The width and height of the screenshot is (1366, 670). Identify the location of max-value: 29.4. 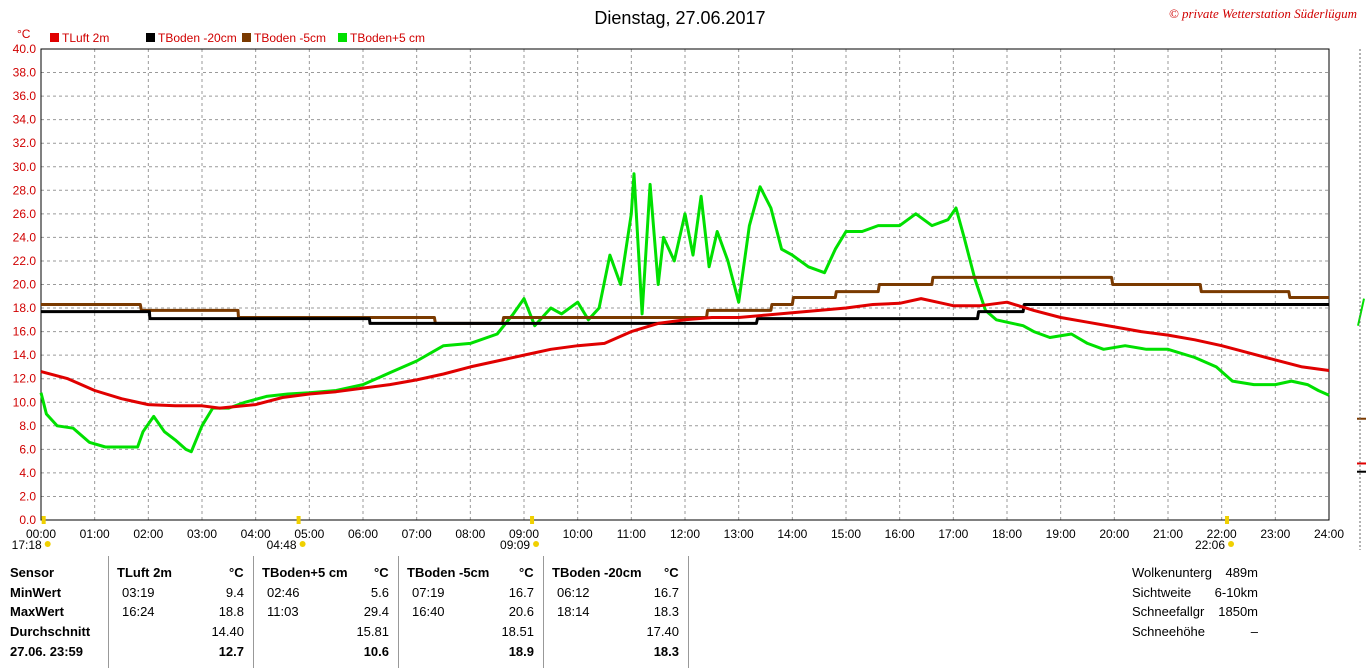
(376, 611).